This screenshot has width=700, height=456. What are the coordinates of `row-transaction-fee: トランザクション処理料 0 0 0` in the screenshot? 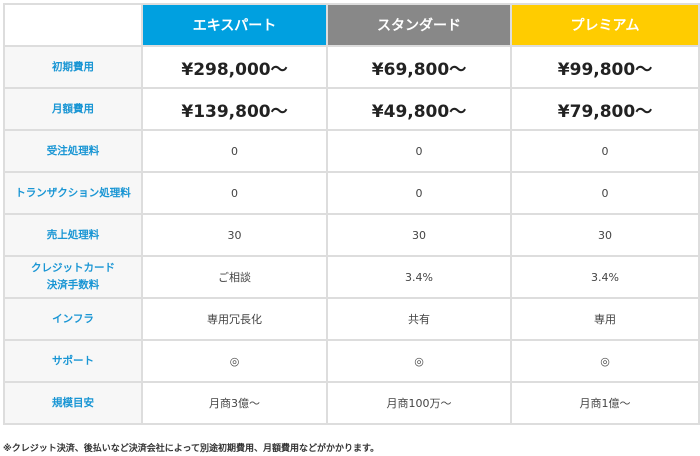 It's located at (351, 193).